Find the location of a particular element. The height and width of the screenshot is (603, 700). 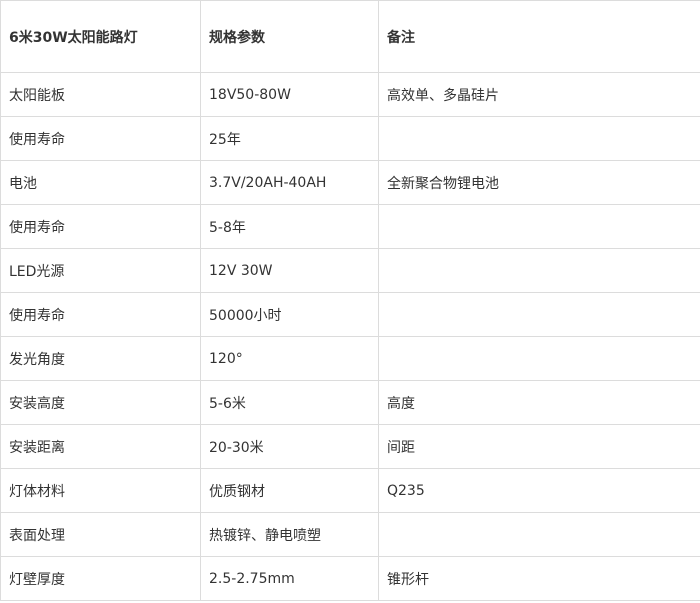

table-row: 电池 3.7V/20AH-40AH 全新聚合物锂电池 is located at coordinates (350, 182).